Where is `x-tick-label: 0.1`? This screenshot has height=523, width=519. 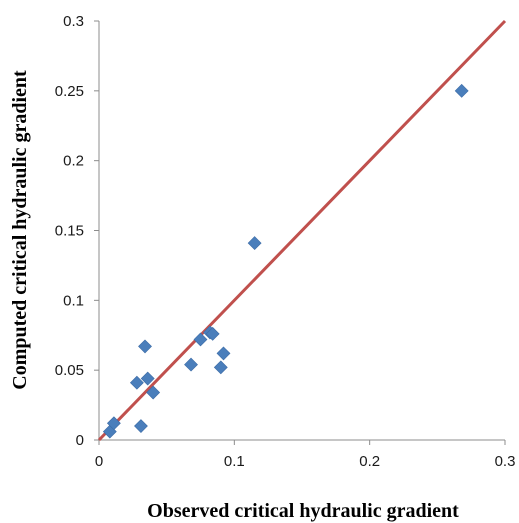
x-tick-label: 0.1 is located at coordinates (234, 461).